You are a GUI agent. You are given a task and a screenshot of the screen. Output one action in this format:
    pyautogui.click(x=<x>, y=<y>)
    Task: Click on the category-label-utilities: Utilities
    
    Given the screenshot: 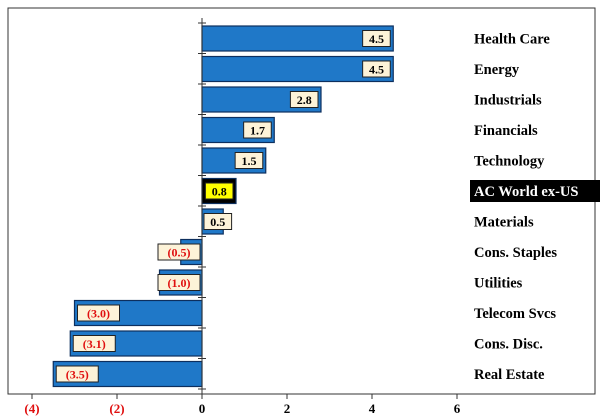 What is the action you would take?
    pyautogui.click(x=498, y=284)
    